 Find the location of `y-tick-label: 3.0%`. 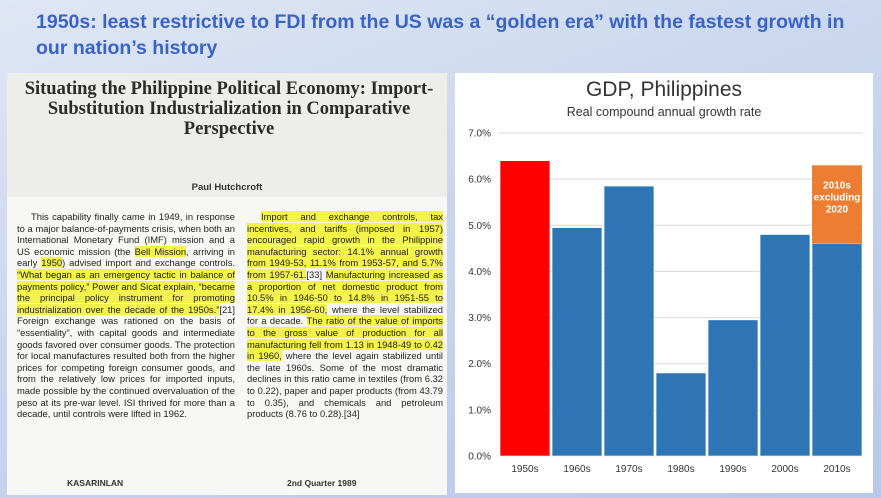

y-tick-label: 3.0% is located at coordinates (479, 318).